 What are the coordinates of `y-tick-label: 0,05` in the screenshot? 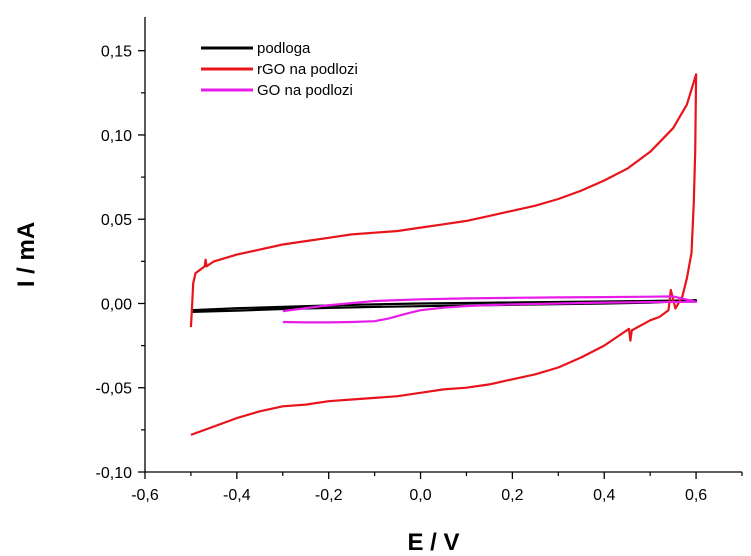 It's located at (116, 220).